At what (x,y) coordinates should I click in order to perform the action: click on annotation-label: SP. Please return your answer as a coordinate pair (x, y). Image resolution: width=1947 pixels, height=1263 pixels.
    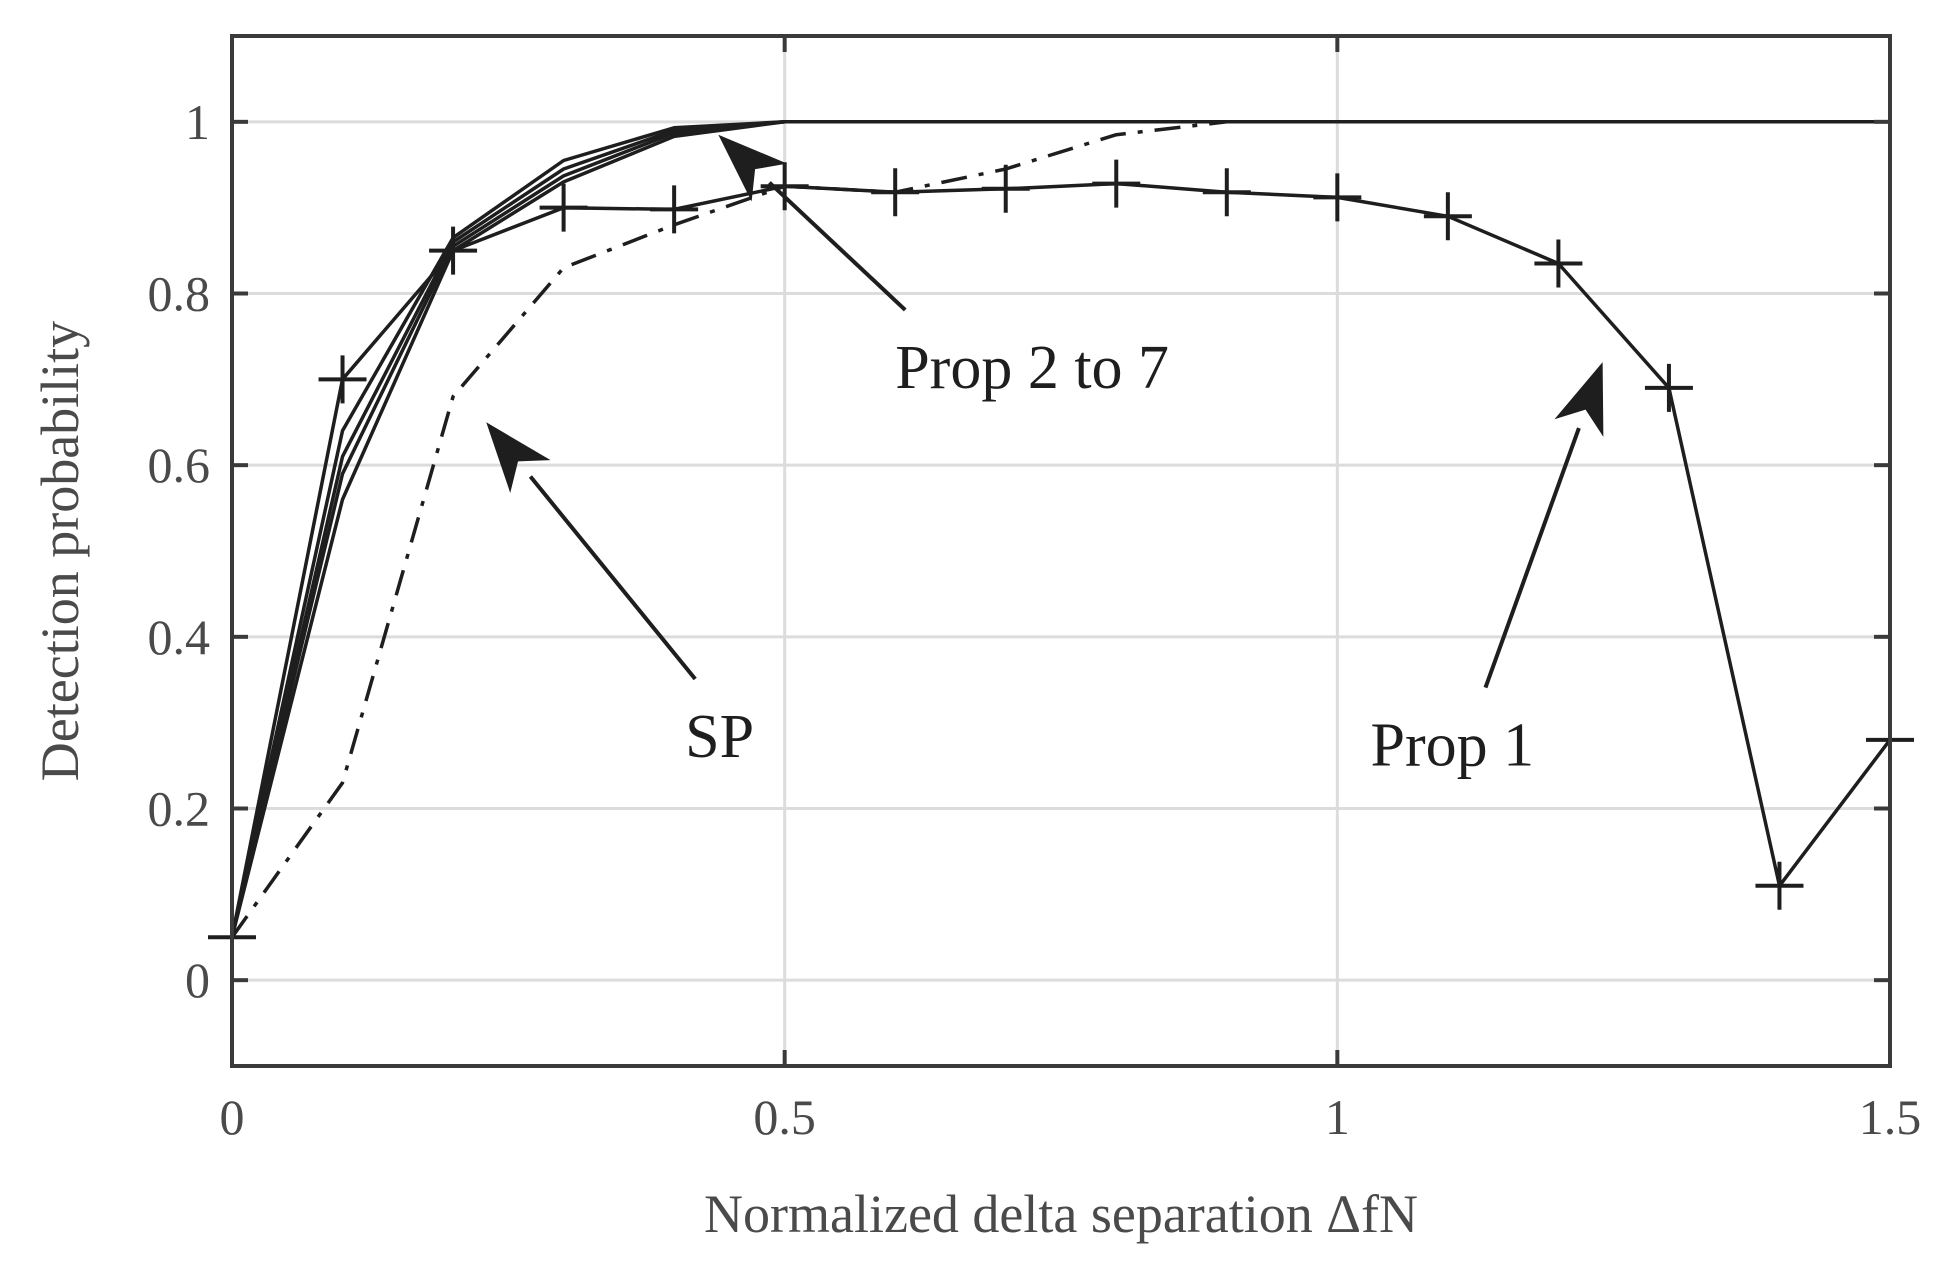
    Looking at the image, I should click on (719, 737).